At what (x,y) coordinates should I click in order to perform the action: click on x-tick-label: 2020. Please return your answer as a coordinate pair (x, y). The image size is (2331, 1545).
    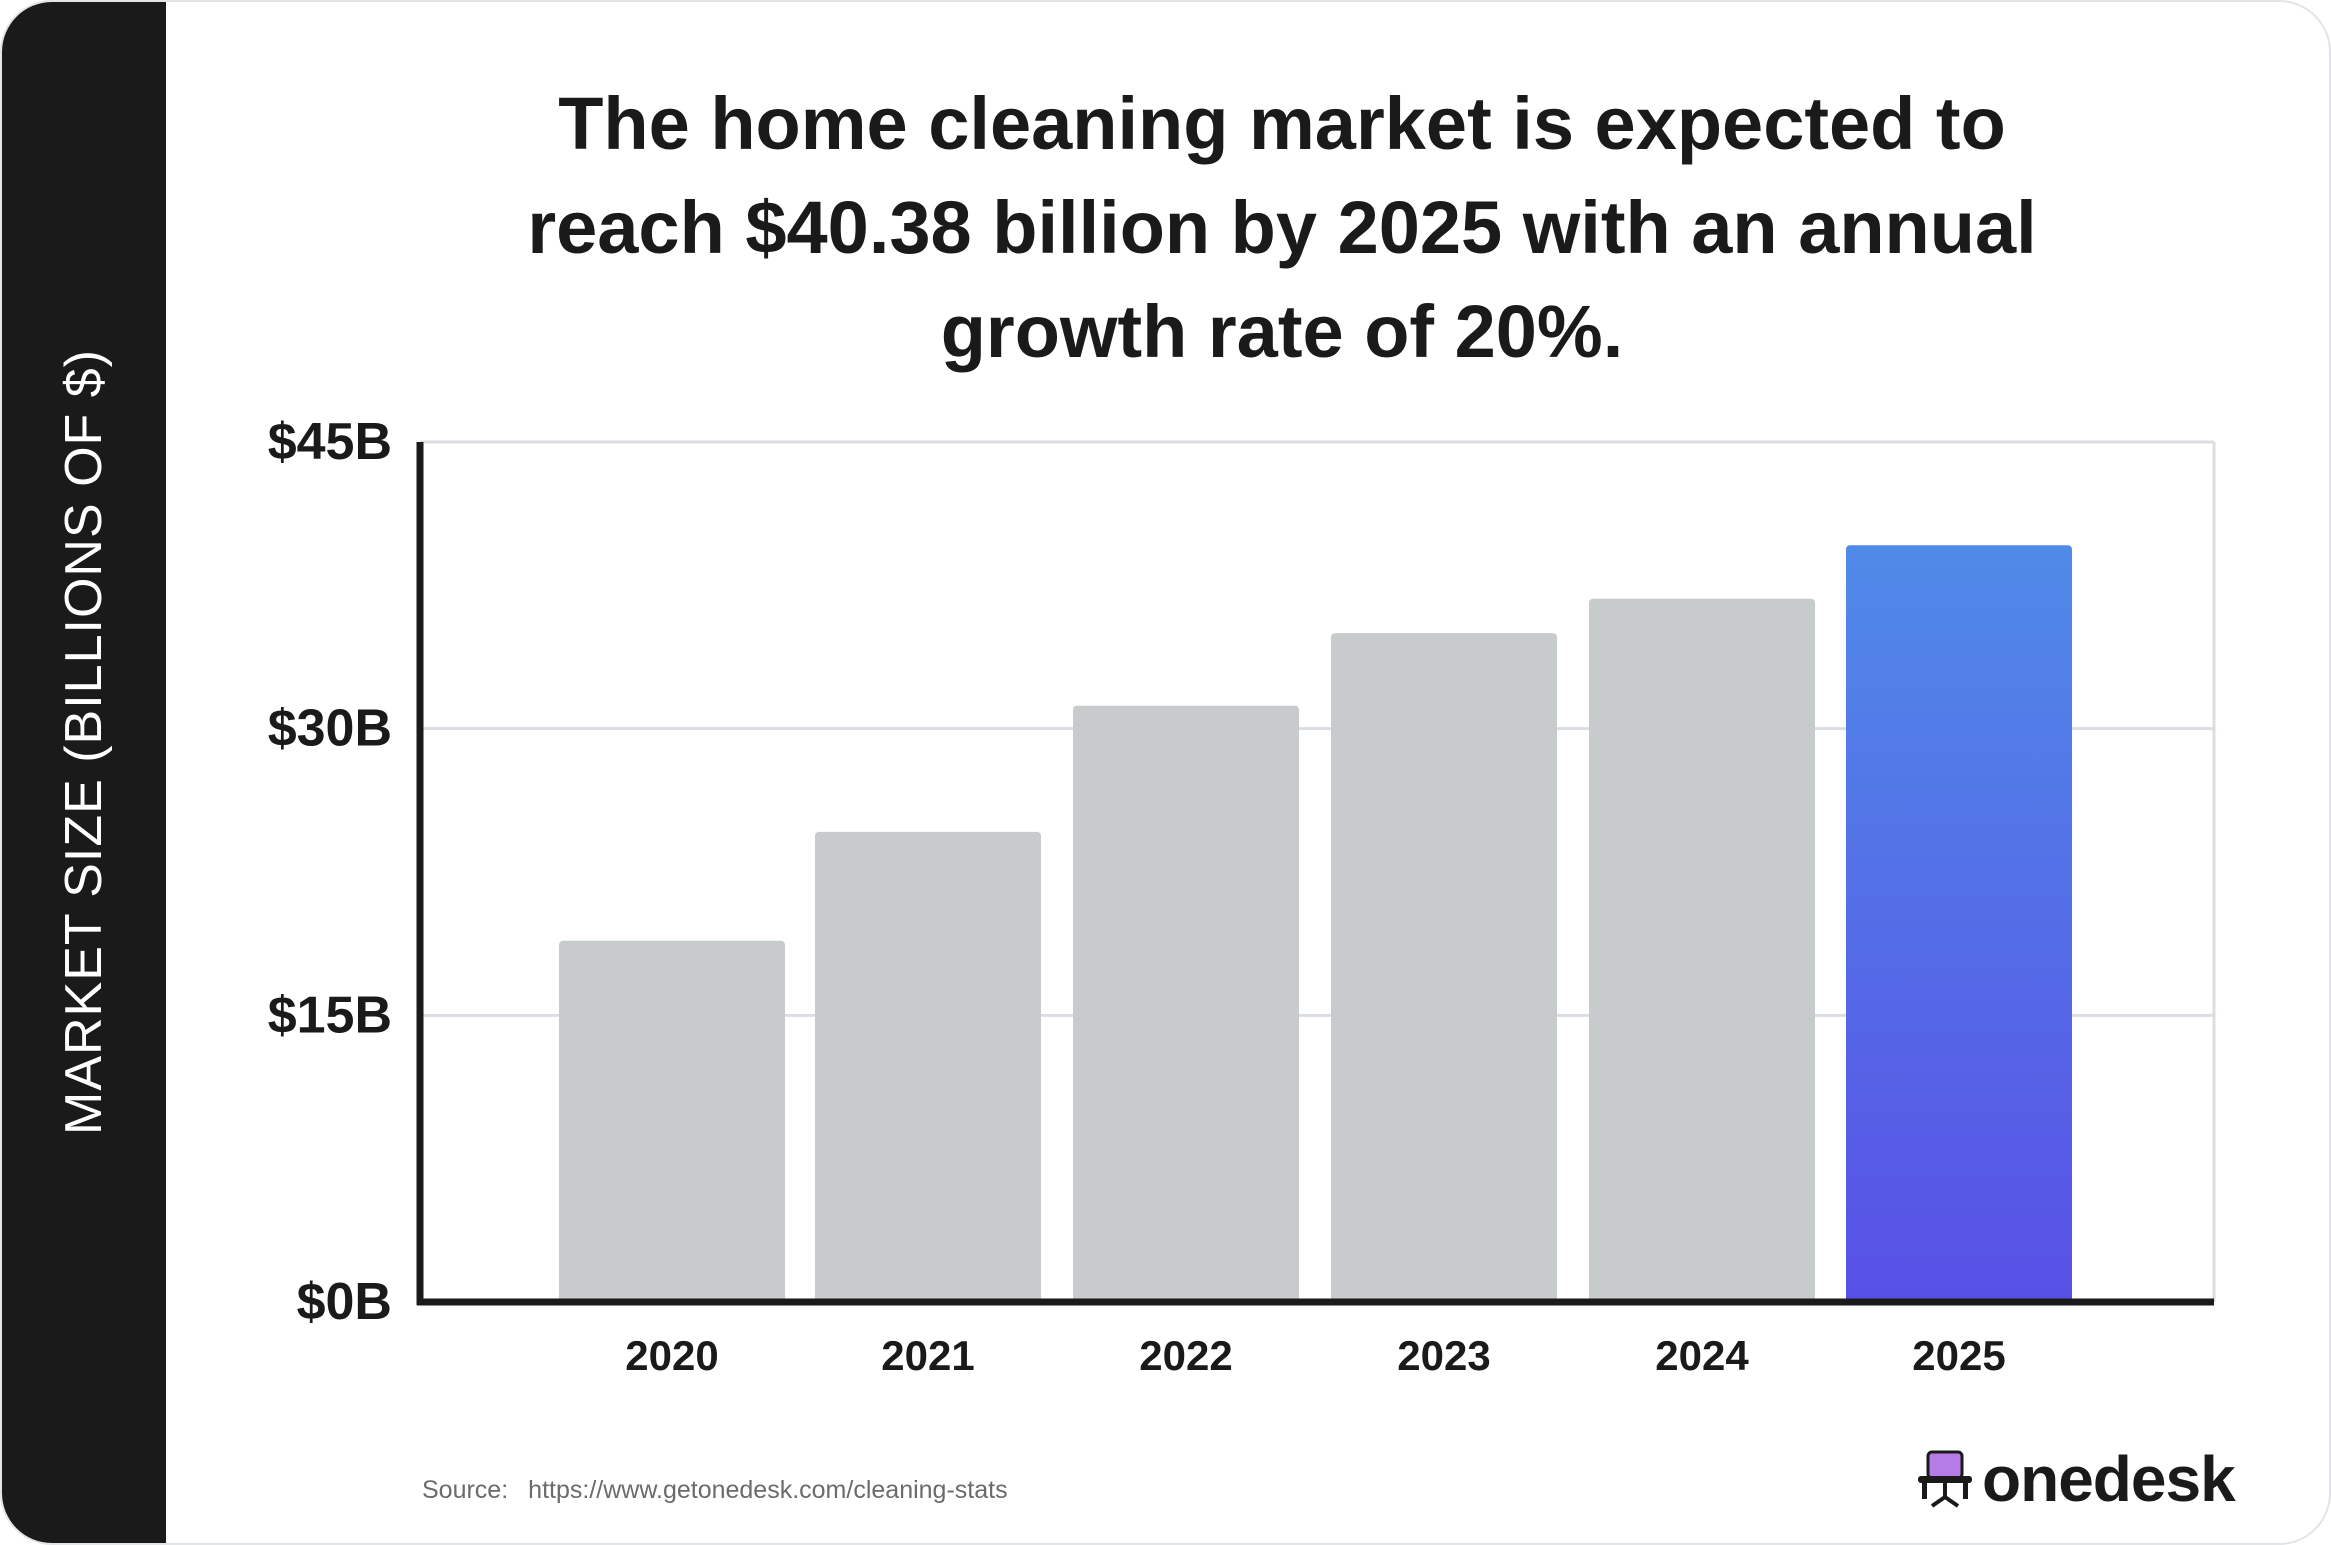
    Looking at the image, I should click on (671, 1355).